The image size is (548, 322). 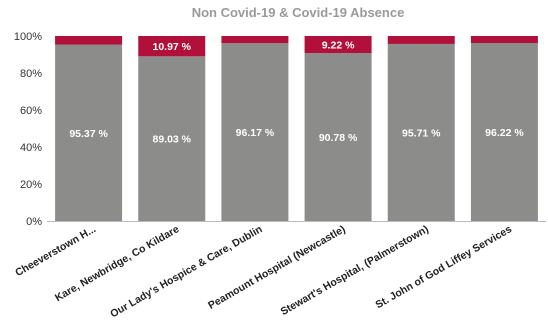 I want to click on y-tick-label: 40%, so click(x=31, y=148).